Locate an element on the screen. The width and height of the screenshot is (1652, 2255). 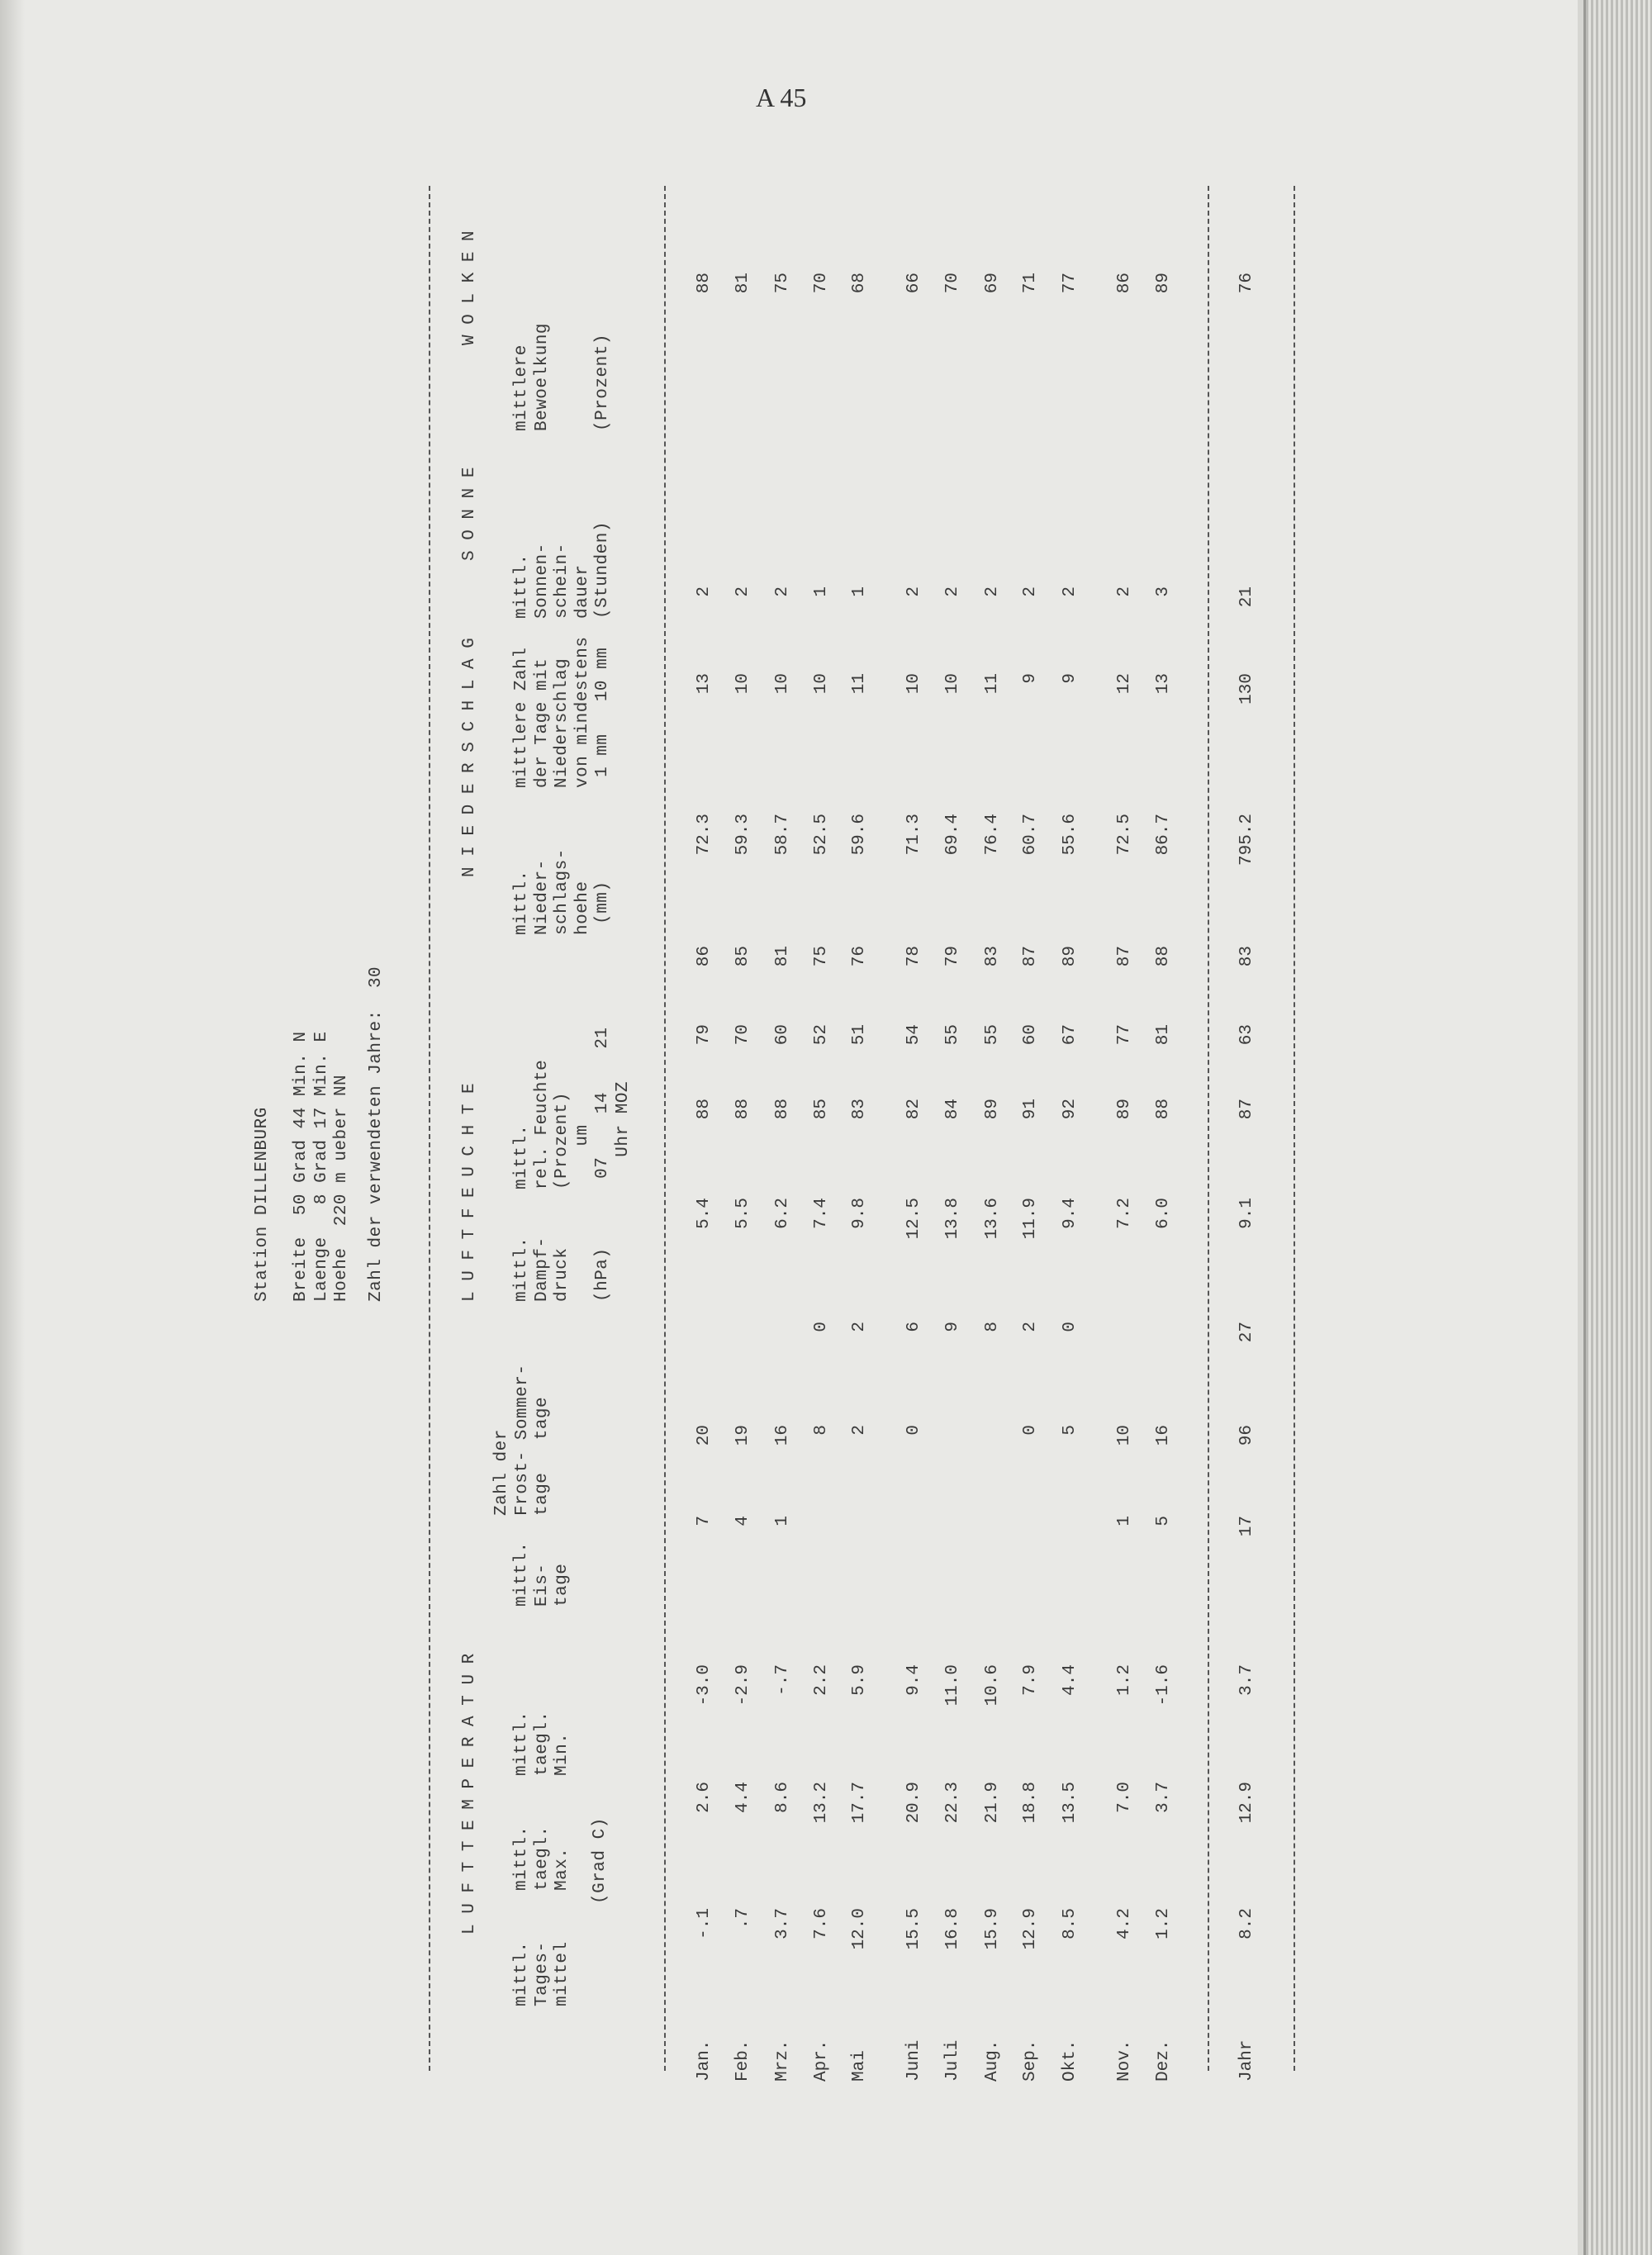
table-cell: 70 is located at coordinates (952, 283).